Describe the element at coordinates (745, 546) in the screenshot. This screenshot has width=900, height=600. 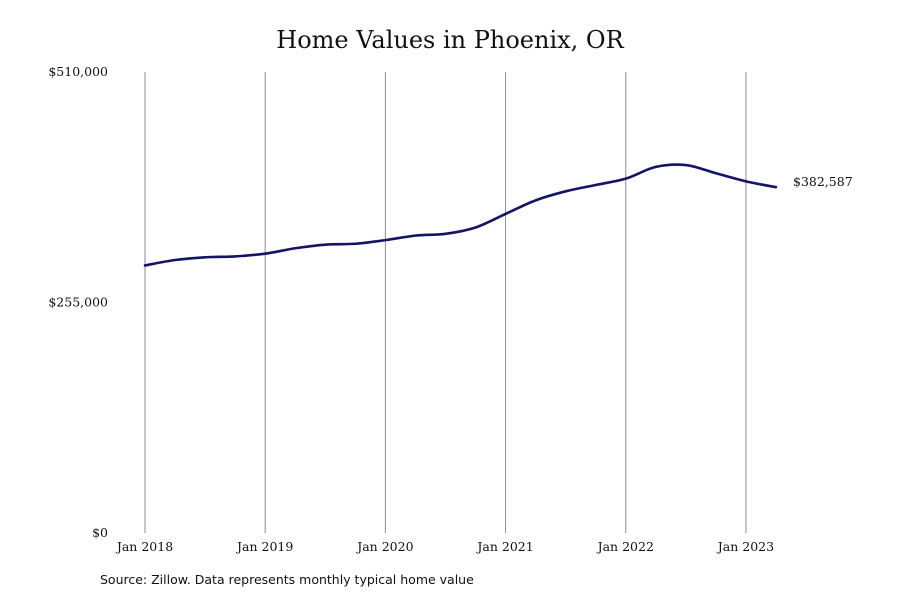
I see `x-tick-label: Jan 2023` at that location.